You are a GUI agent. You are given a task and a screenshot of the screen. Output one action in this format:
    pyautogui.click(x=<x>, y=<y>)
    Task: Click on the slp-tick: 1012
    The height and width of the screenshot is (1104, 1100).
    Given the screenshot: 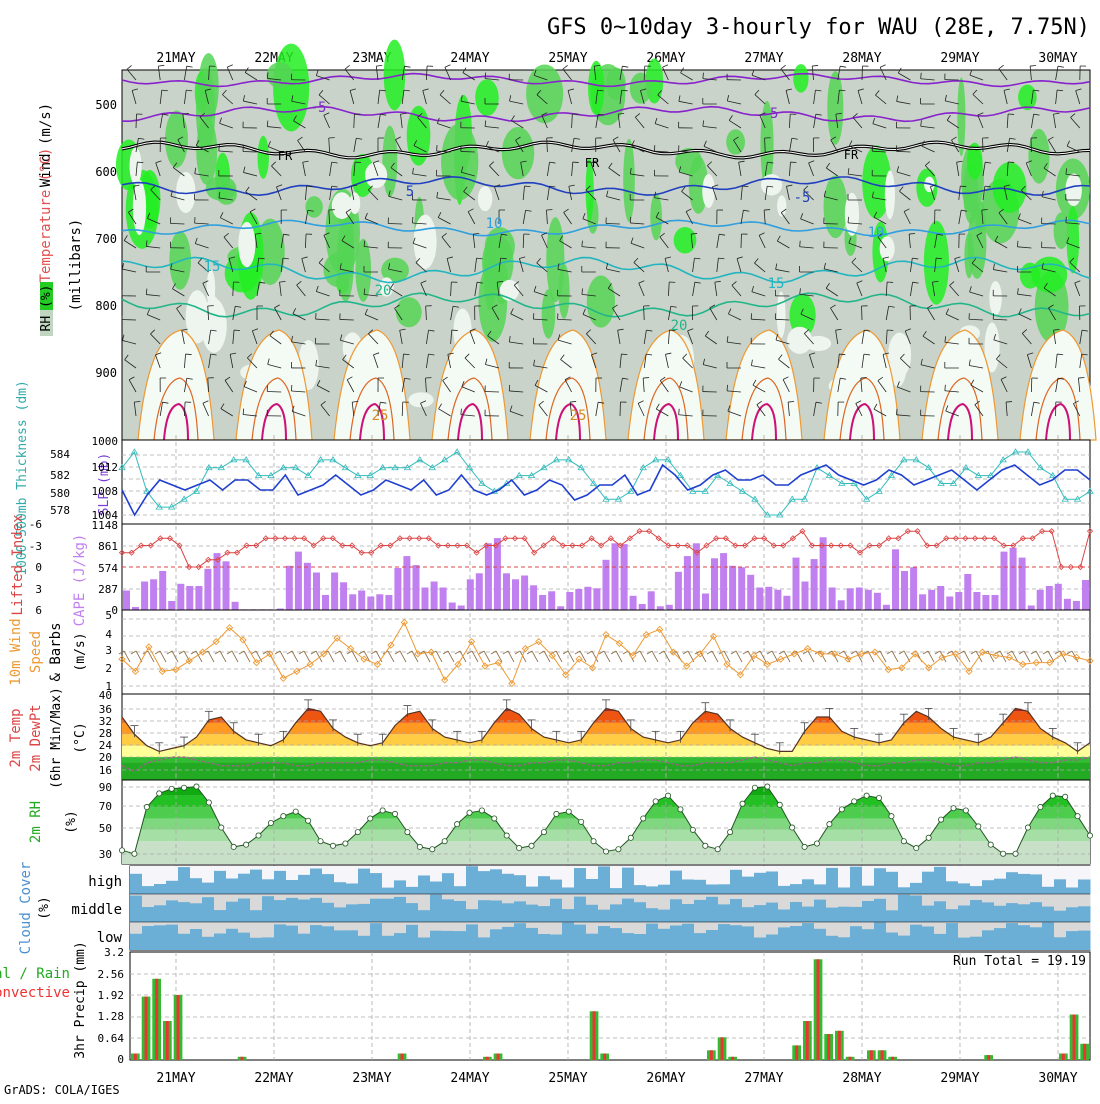 What is the action you would take?
    pyautogui.click(x=105, y=467)
    